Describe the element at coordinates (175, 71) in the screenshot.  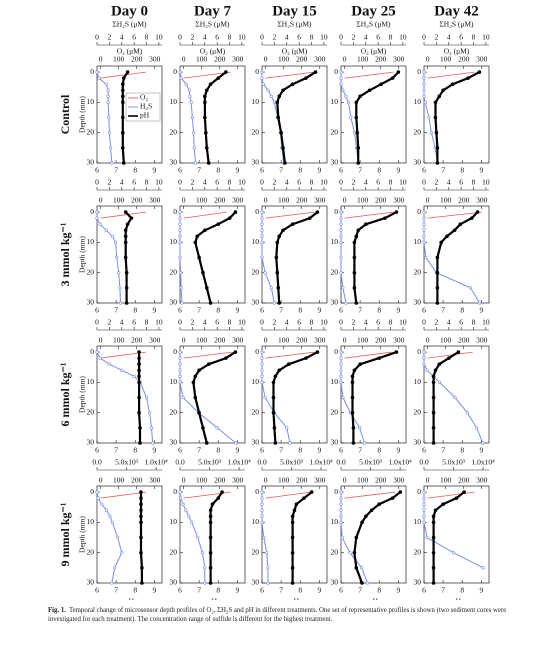
I see `depth-tick-label: 0` at that location.